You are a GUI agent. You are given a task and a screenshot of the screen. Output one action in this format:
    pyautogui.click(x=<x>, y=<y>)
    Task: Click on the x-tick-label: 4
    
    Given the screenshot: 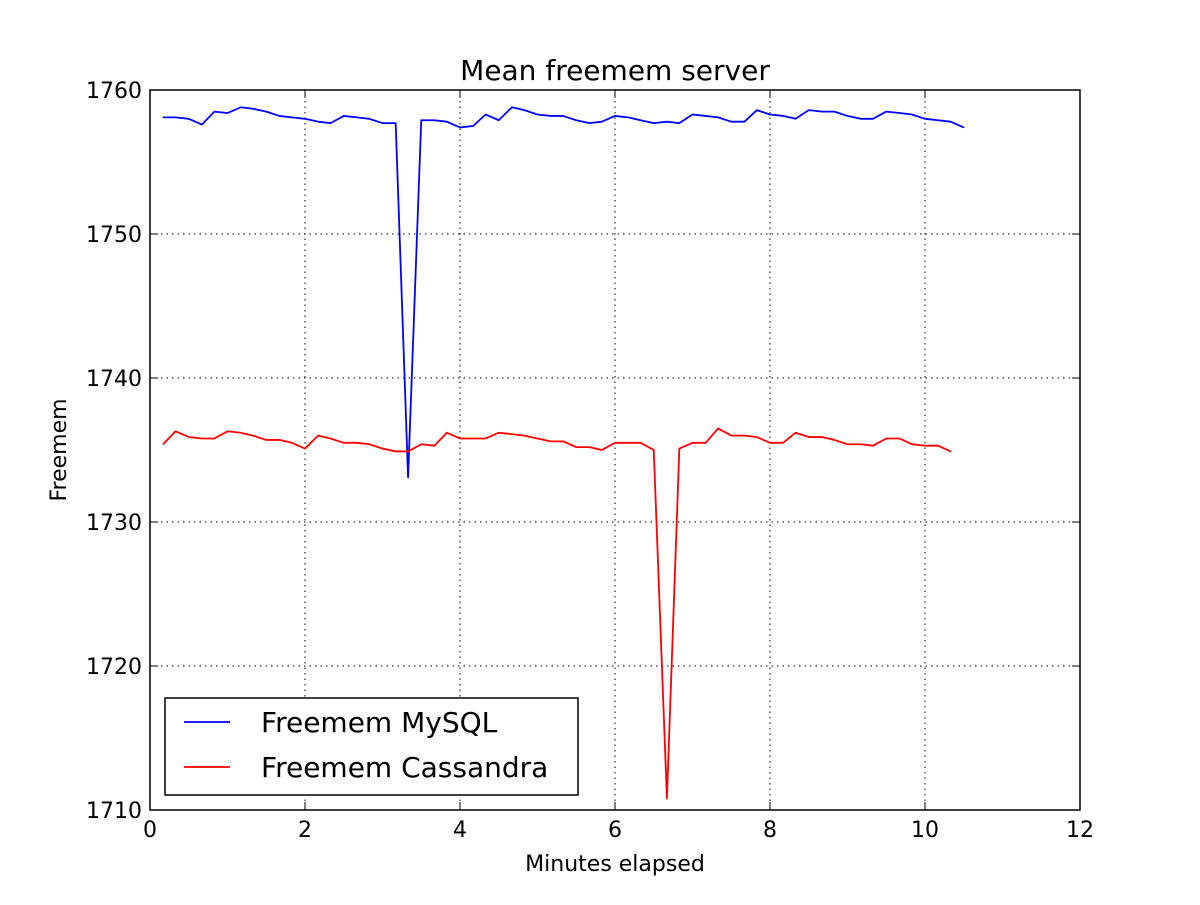 What is the action you would take?
    pyautogui.click(x=460, y=830)
    